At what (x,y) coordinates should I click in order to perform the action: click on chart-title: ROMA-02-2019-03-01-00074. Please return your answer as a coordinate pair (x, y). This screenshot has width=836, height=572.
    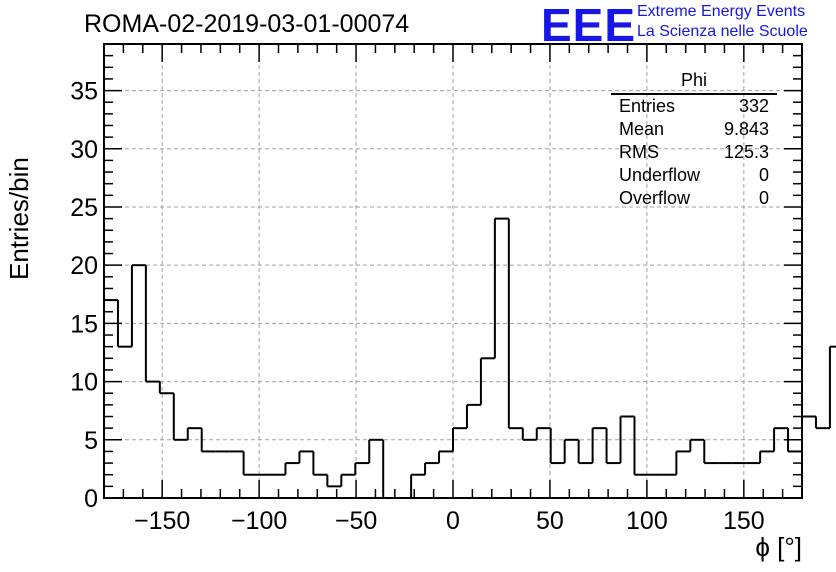
    Looking at the image, I should click on (247, 24).